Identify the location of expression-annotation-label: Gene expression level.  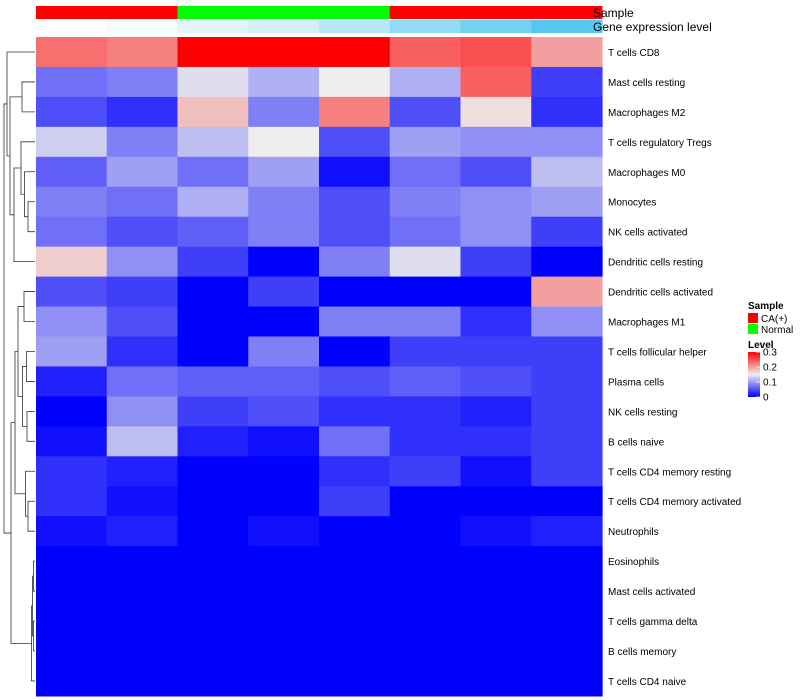
(652, 27).